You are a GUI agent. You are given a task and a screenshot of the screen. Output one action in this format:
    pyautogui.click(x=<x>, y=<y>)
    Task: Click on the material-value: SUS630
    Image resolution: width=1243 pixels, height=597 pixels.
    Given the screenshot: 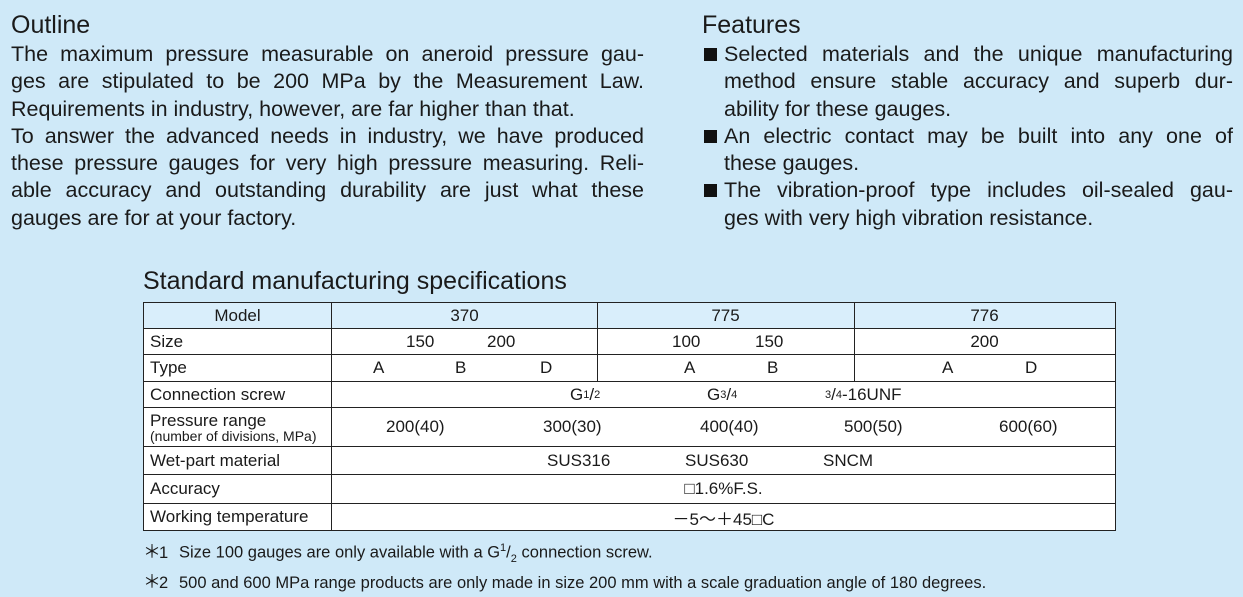 What is the action you would take?
    pyautogui.click(x=717, y=460)
    